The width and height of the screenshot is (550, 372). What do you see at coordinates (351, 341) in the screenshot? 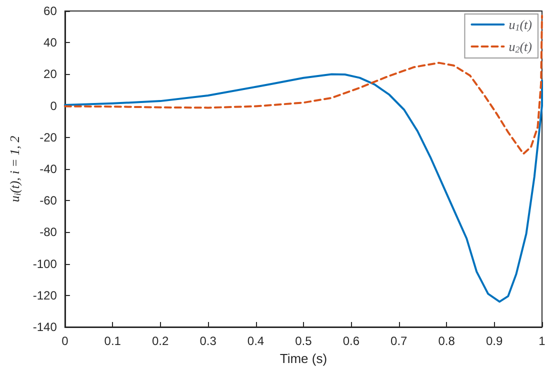
I see `x-tick-label: 0.6` at bounding box center [351, 341].